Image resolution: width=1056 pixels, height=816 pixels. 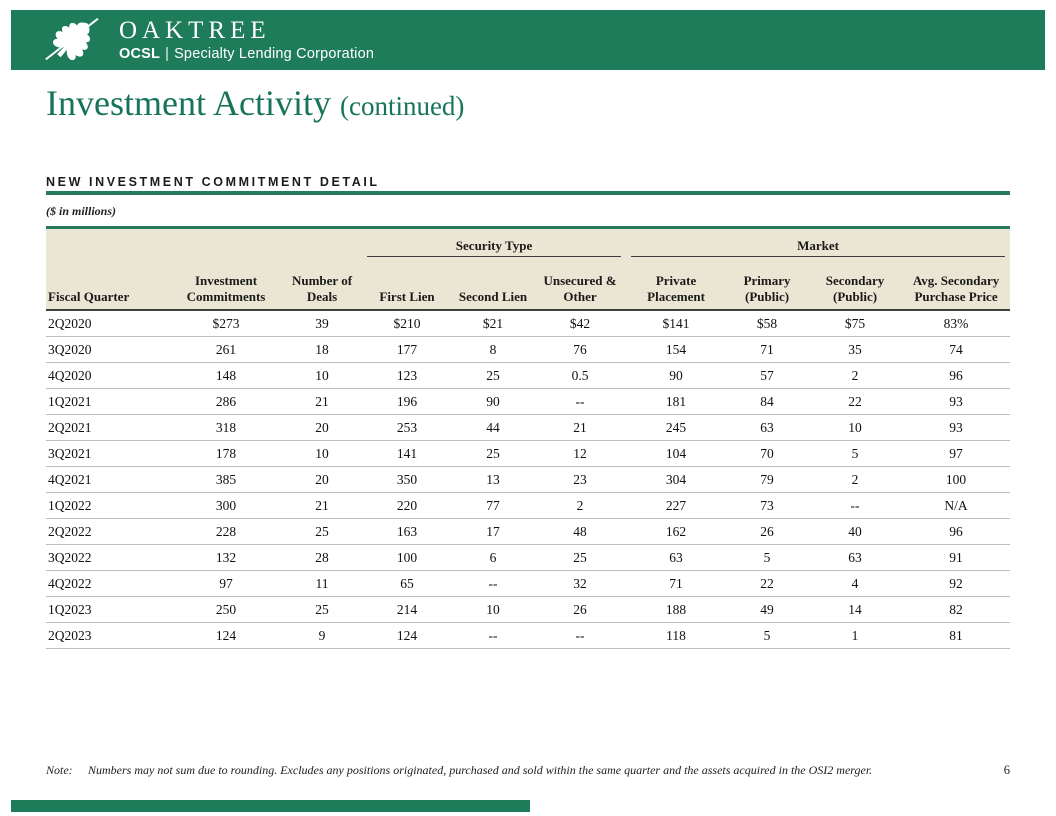 What do you see at coordinates (956, 609) in the screenshot?
I see `value-cell: 82` at bounding box center [956, 609].